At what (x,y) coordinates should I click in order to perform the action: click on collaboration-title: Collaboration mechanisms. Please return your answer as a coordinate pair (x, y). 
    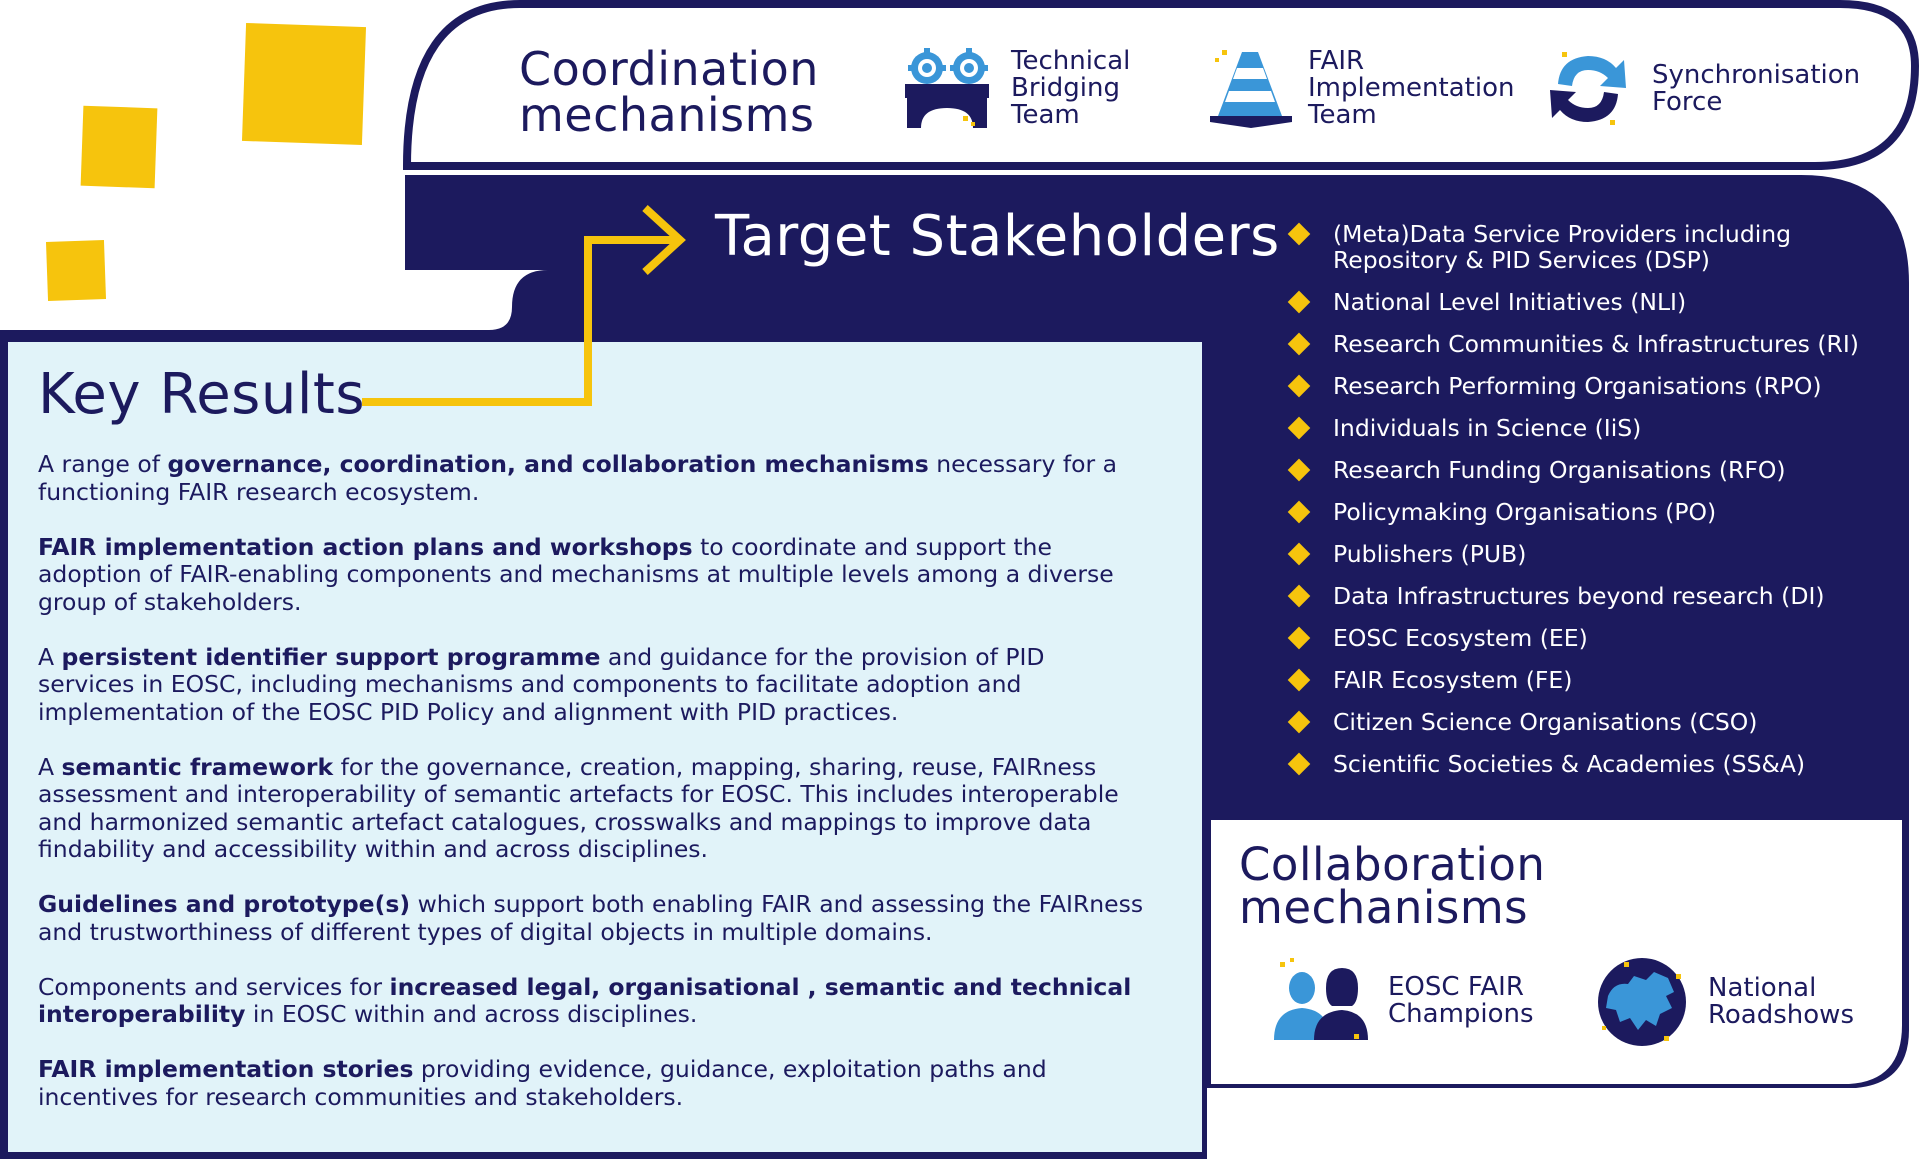
    Looking at the image, I should click on (1392, 886).